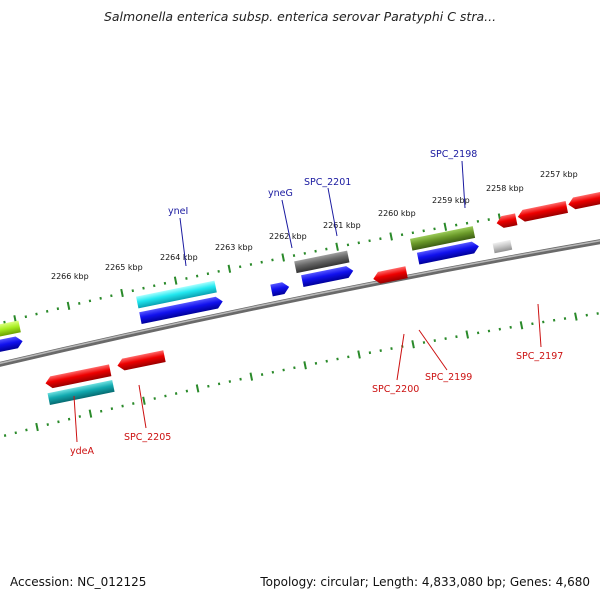 The width and height of the screenshot is (600, 600). What do you see at coordinates (505, 188) in the screenshot?
I see `tick-label: 2258 kbp` at bounding box center [505, 188].